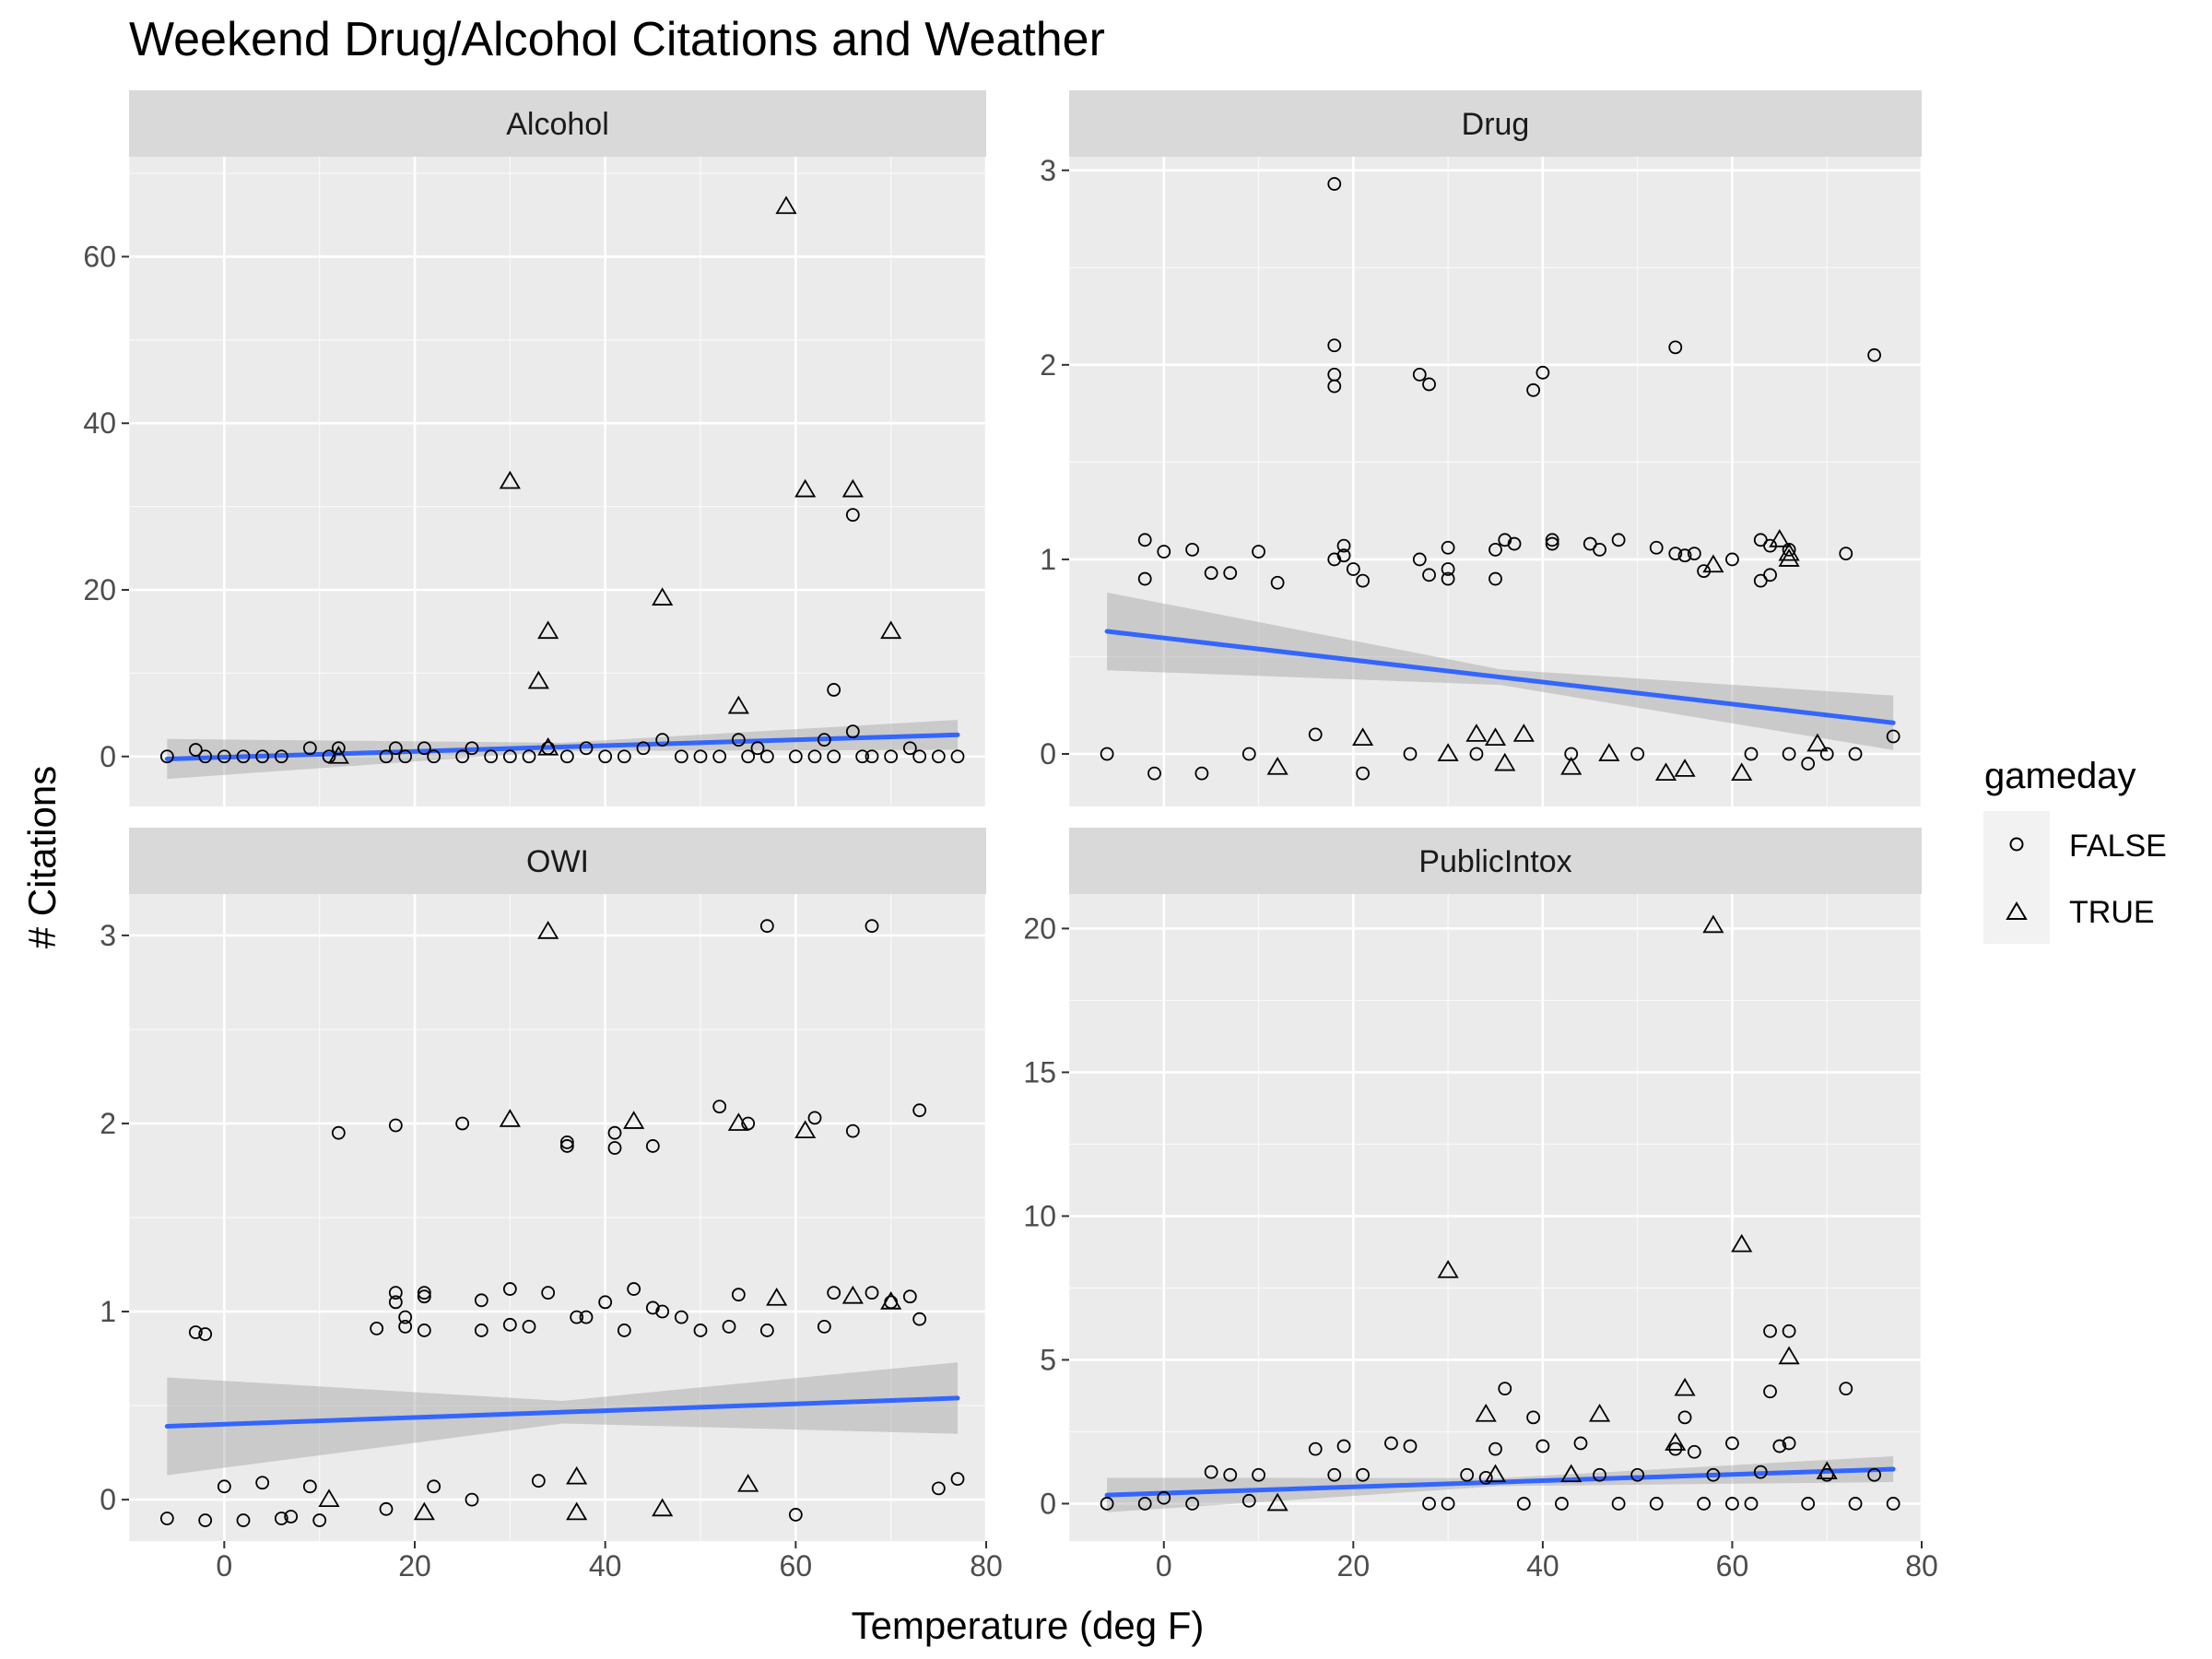 The image size is (2212, 1659). What do you see at coordinates (1354, 1566) in the screenshot?
I see `x-tick-label: 20` at bounding box center [1354, 1566].